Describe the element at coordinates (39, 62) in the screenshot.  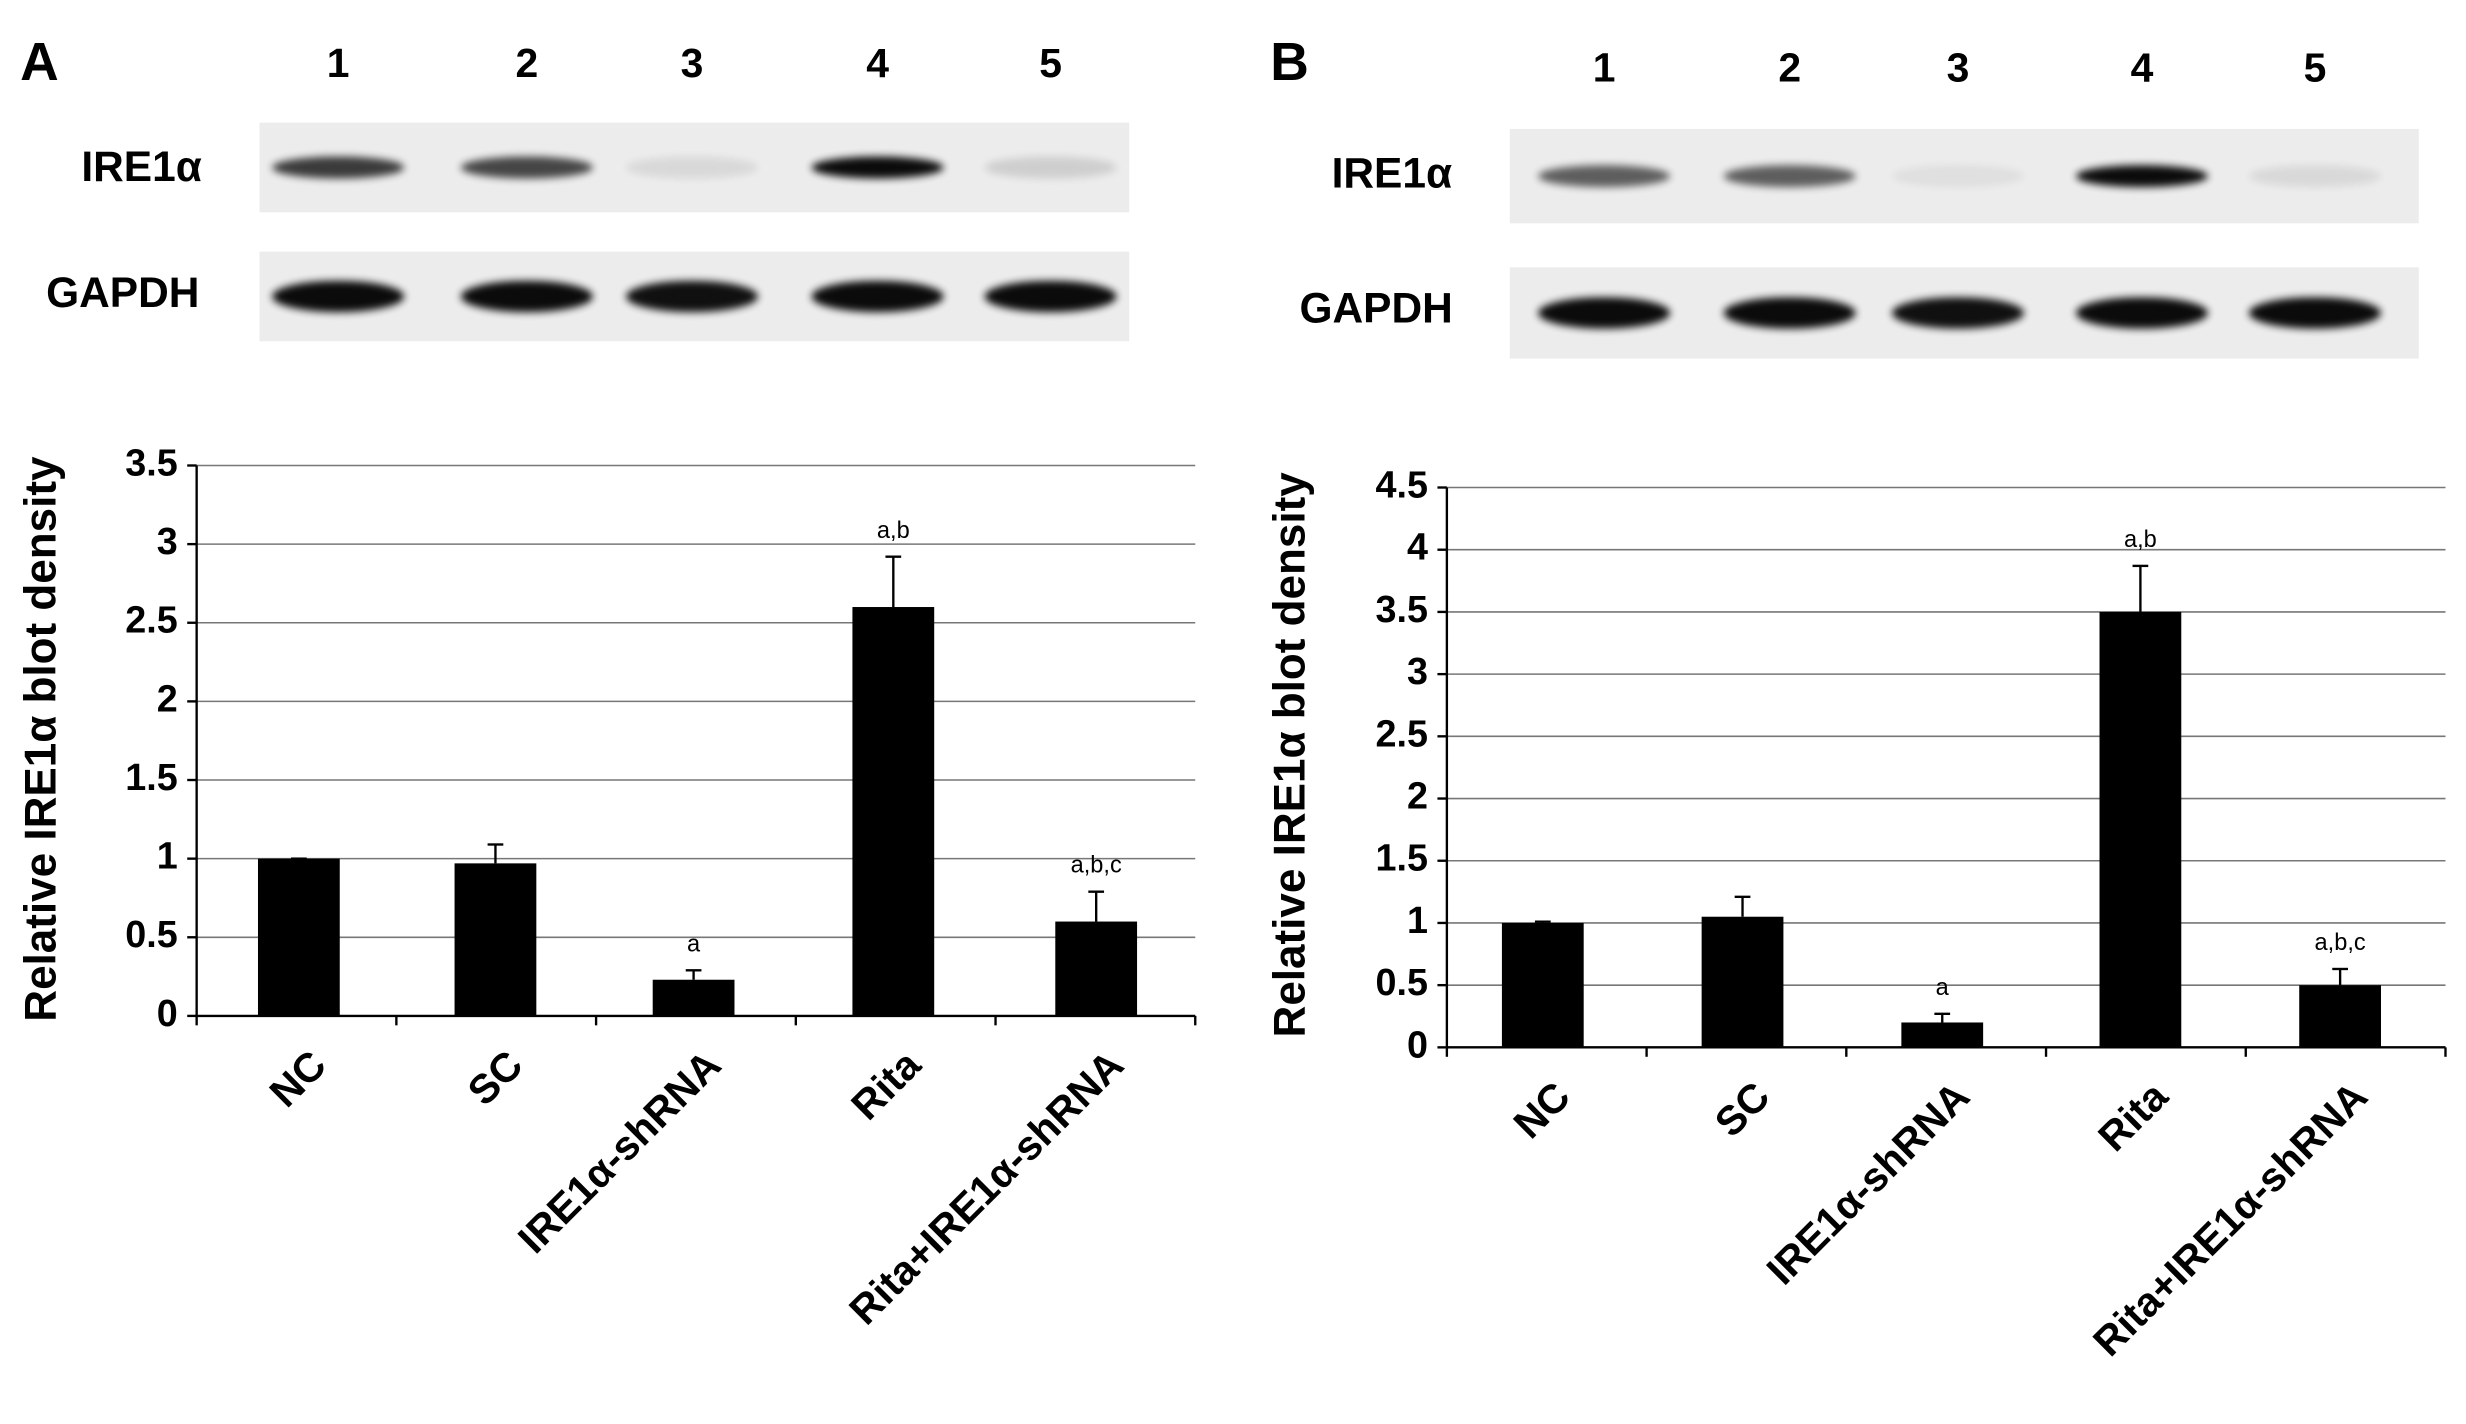
I see `panel-label: A` at that location.